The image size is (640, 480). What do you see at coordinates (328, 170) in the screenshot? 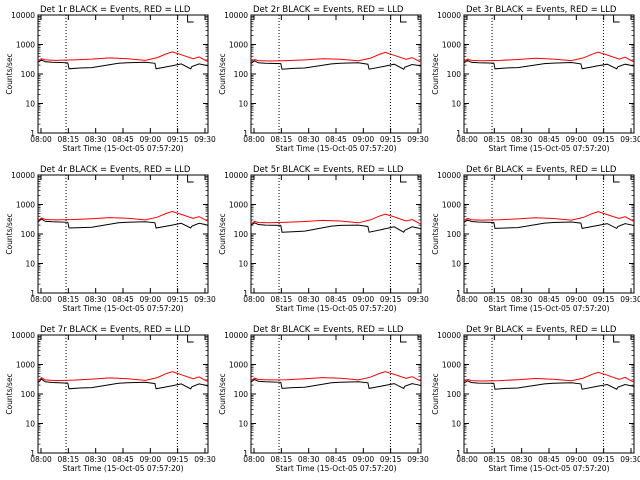
I see `chart-title: Det 5r BLACK = Events, RED = LLD` at bounding box center [328, 170].